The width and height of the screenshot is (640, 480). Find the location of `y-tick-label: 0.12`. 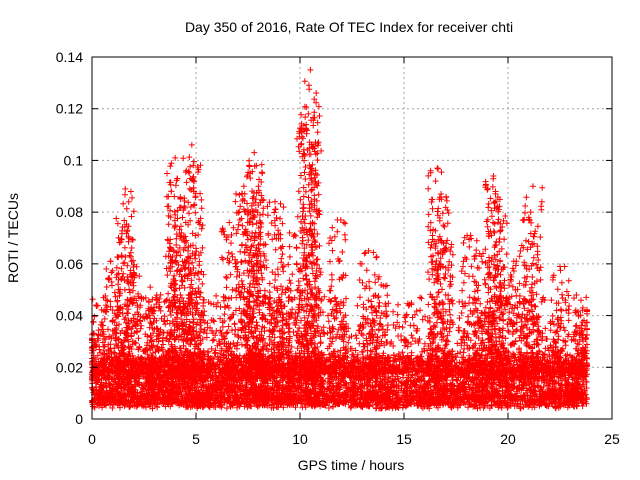

y-tick-label: 0.12 is located at coordinates (69, 109).